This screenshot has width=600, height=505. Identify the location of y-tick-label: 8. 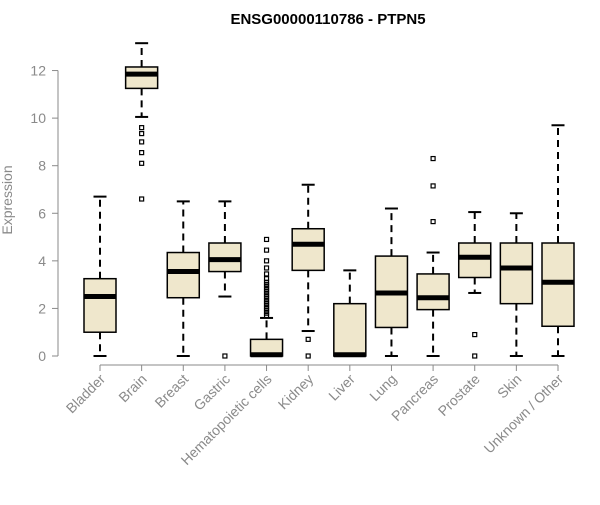
(42, 166).